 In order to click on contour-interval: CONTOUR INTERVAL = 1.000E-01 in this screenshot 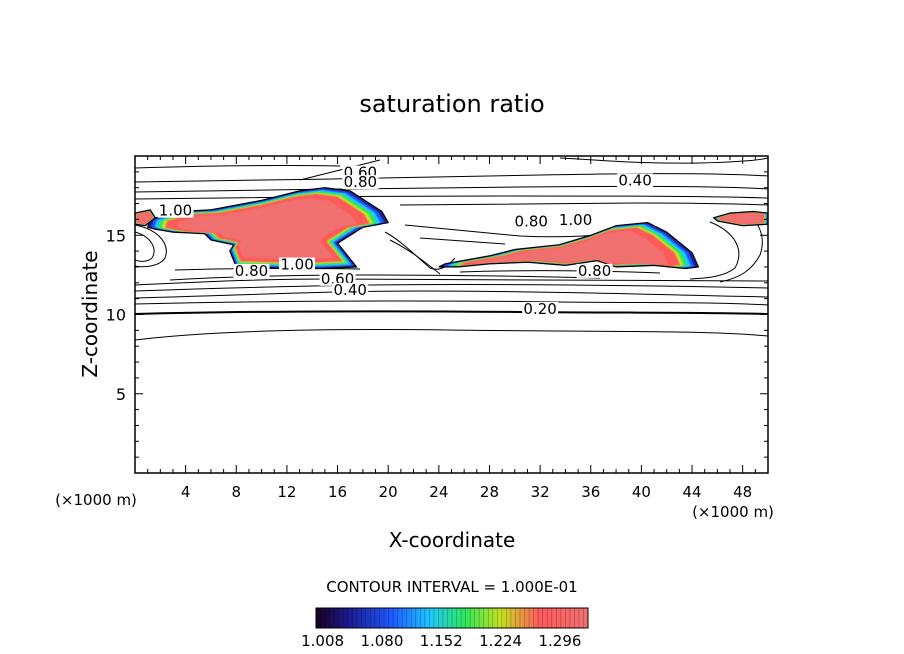, I will do `click(451, 587)`.